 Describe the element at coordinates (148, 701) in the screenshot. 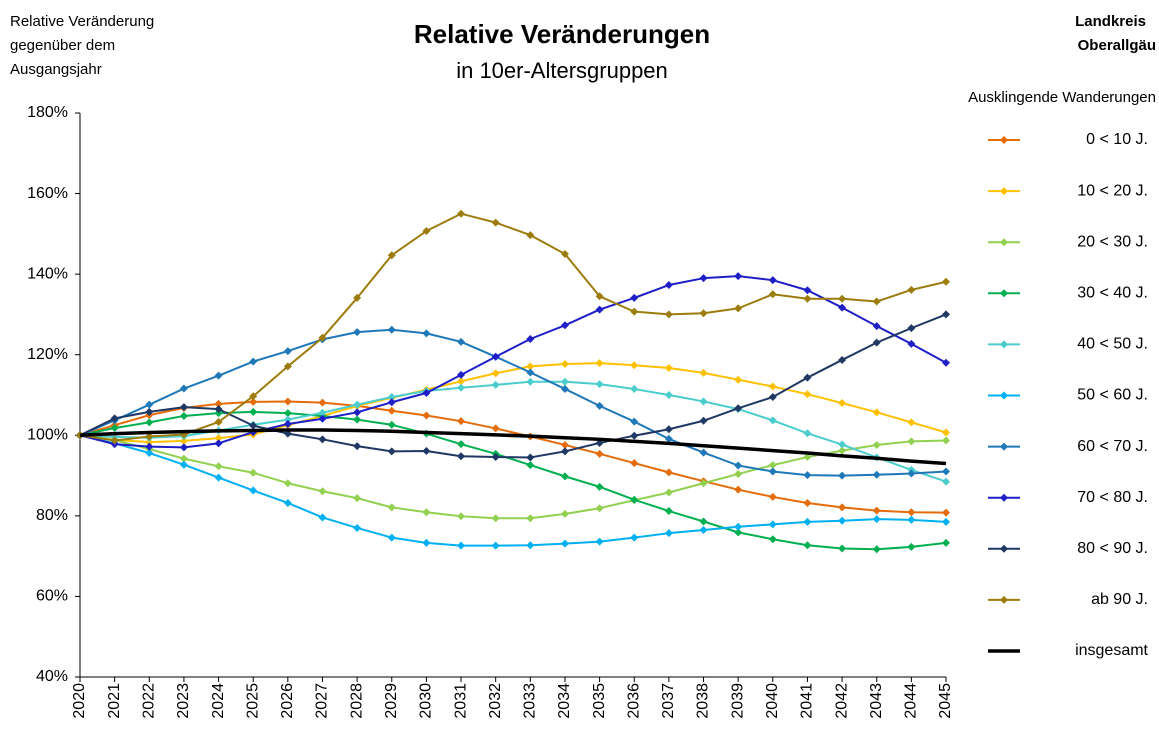

I see `x-tick-label: 2022` at that location.